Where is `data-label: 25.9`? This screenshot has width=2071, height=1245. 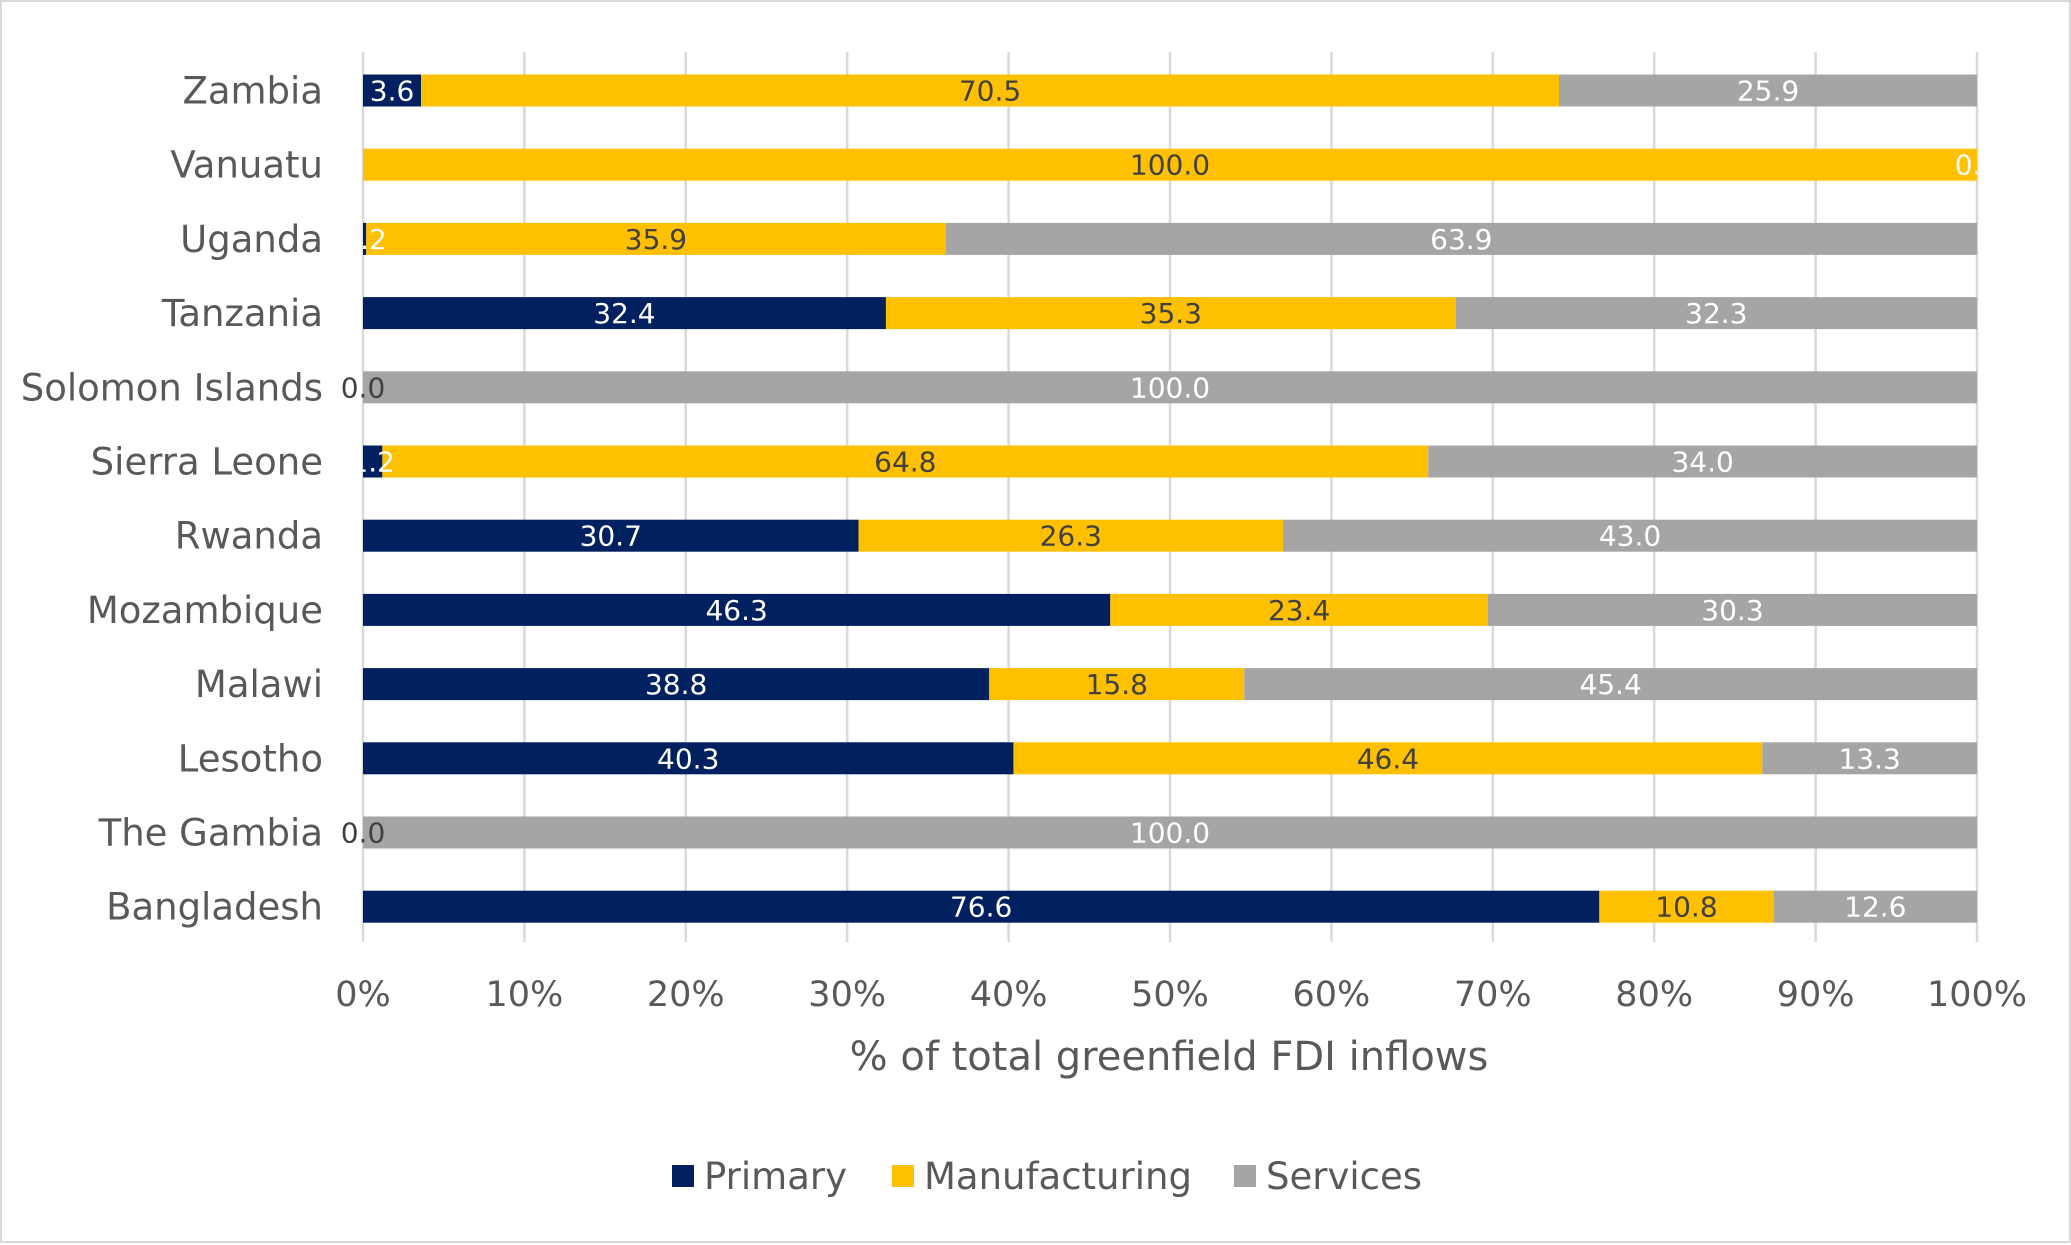 data-label: 25.9 is located at coordinates (1768, 91).